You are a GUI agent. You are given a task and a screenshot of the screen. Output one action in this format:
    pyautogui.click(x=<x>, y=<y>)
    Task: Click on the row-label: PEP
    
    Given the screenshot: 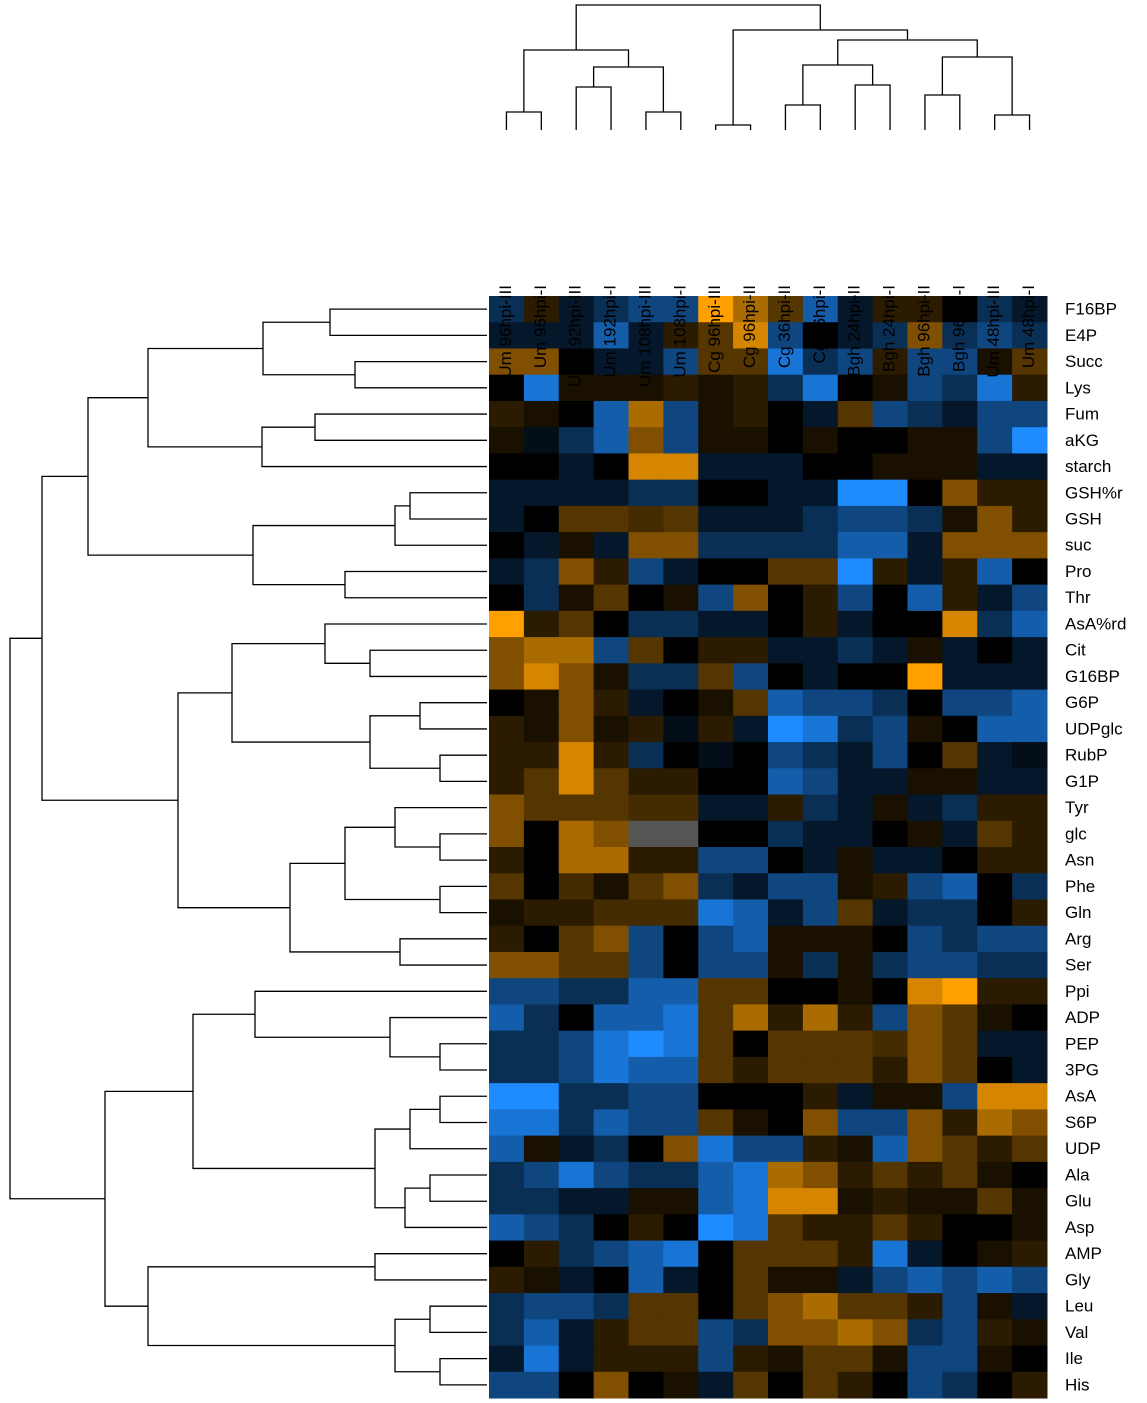 What is the action you would take?
    pyautogui.click(x=1082, y=1043)
    